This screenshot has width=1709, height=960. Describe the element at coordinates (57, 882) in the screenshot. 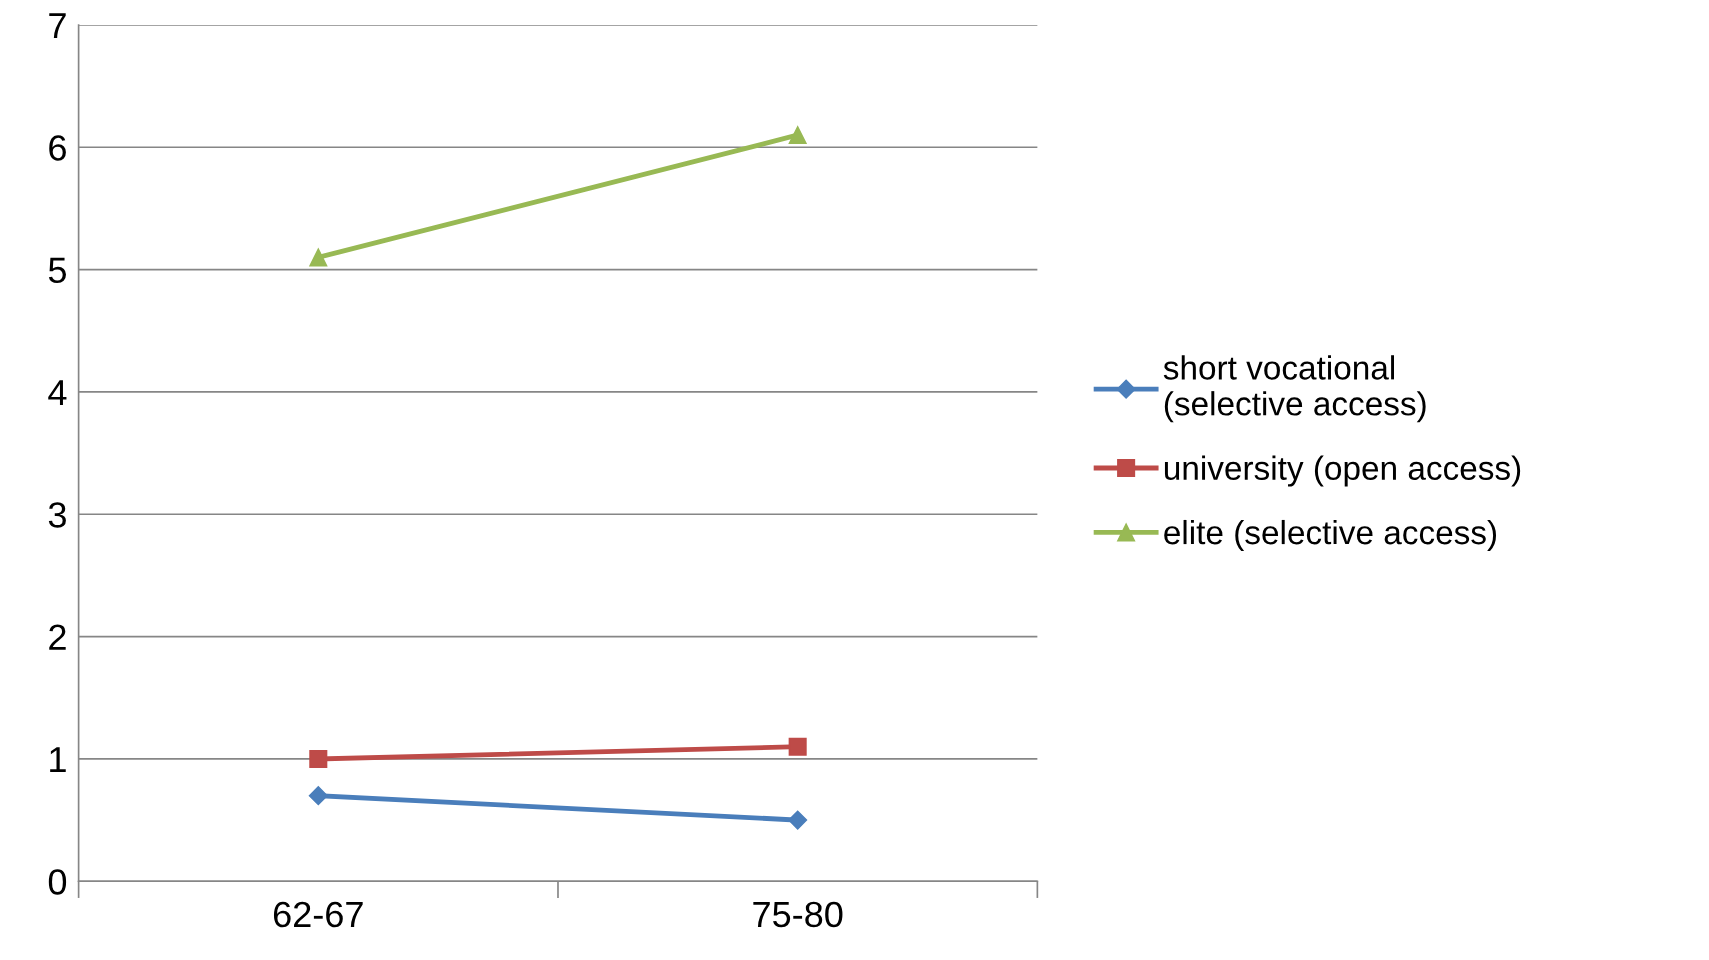

I see `y-tick-label: 0` at that location.